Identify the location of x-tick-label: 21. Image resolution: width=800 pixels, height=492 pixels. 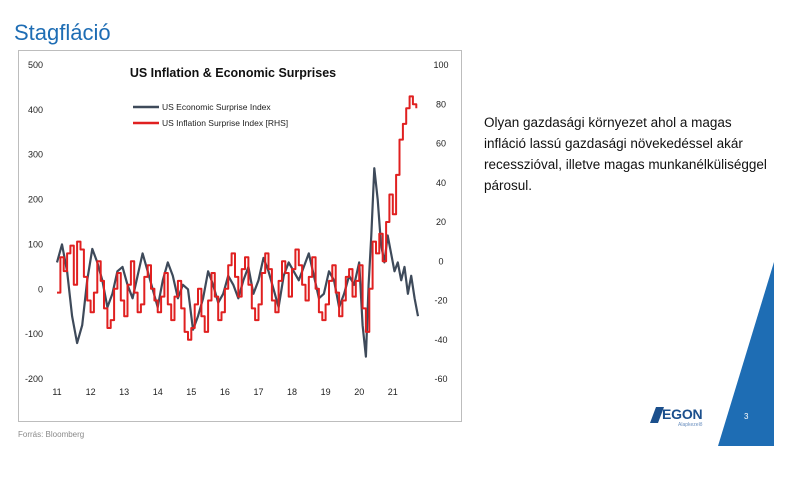
(393, 392).